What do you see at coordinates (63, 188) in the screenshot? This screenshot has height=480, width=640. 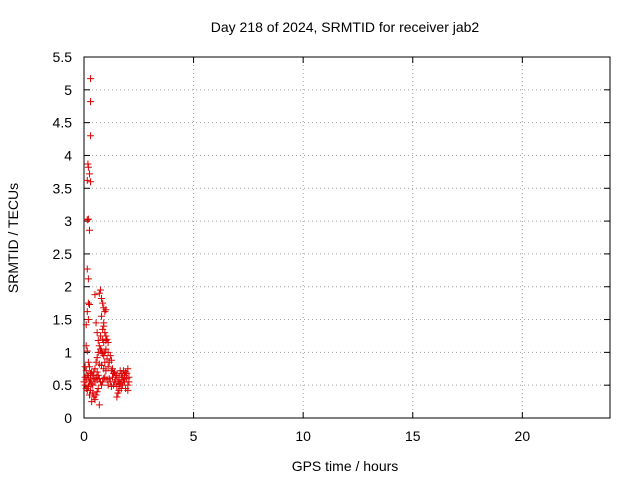 I see `y-tick-label: 3.5` at bounding box center [63, 188].